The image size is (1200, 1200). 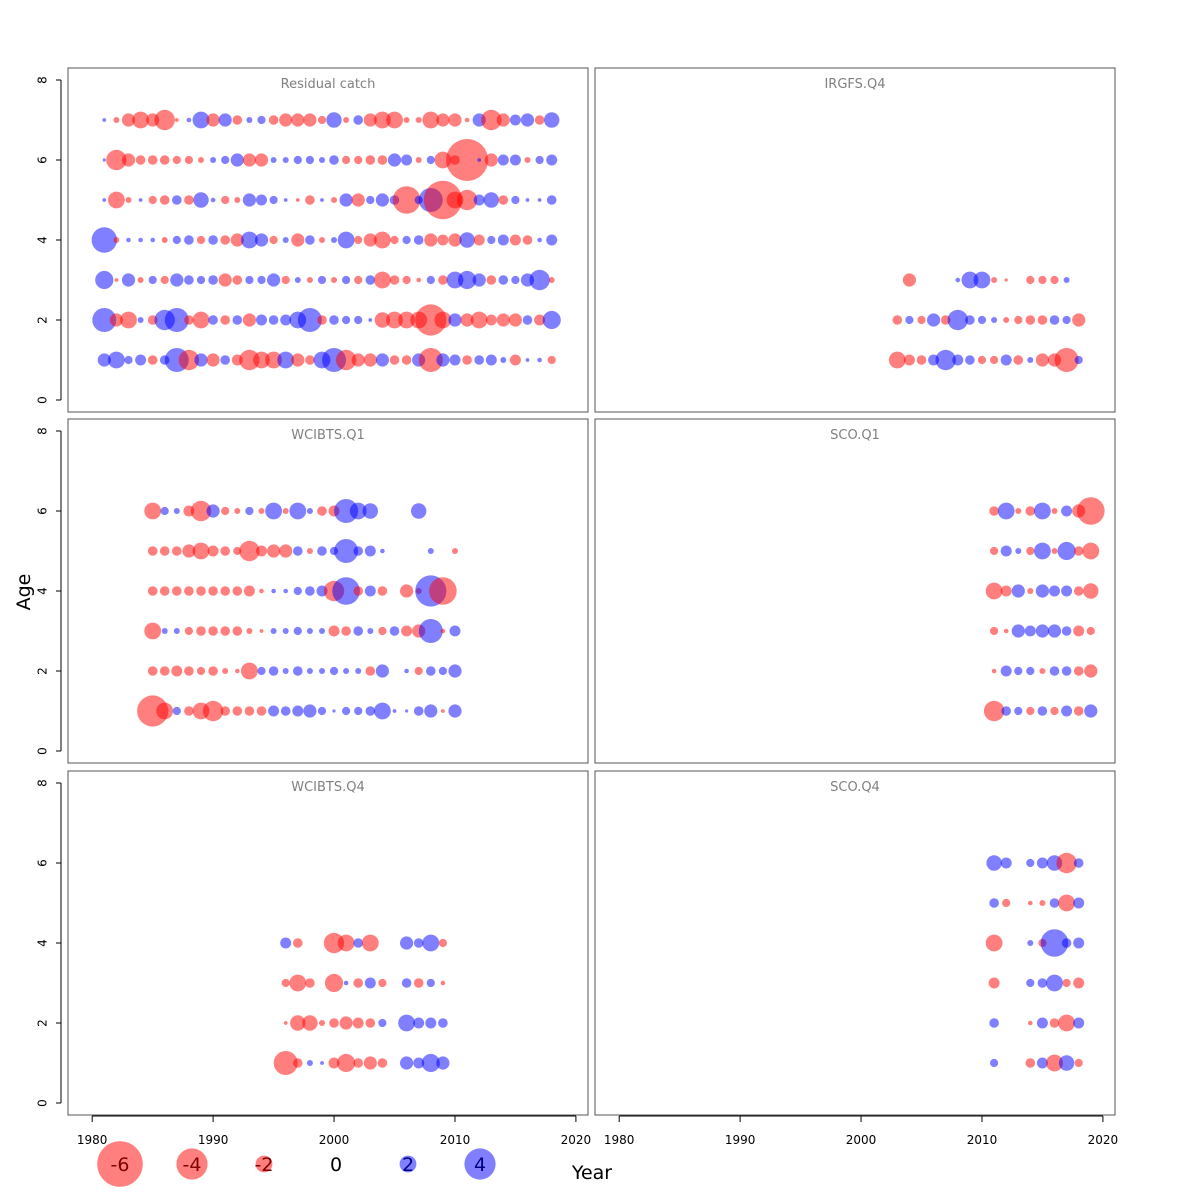 I want to click on panel-frame, so click(x=328, y=943).